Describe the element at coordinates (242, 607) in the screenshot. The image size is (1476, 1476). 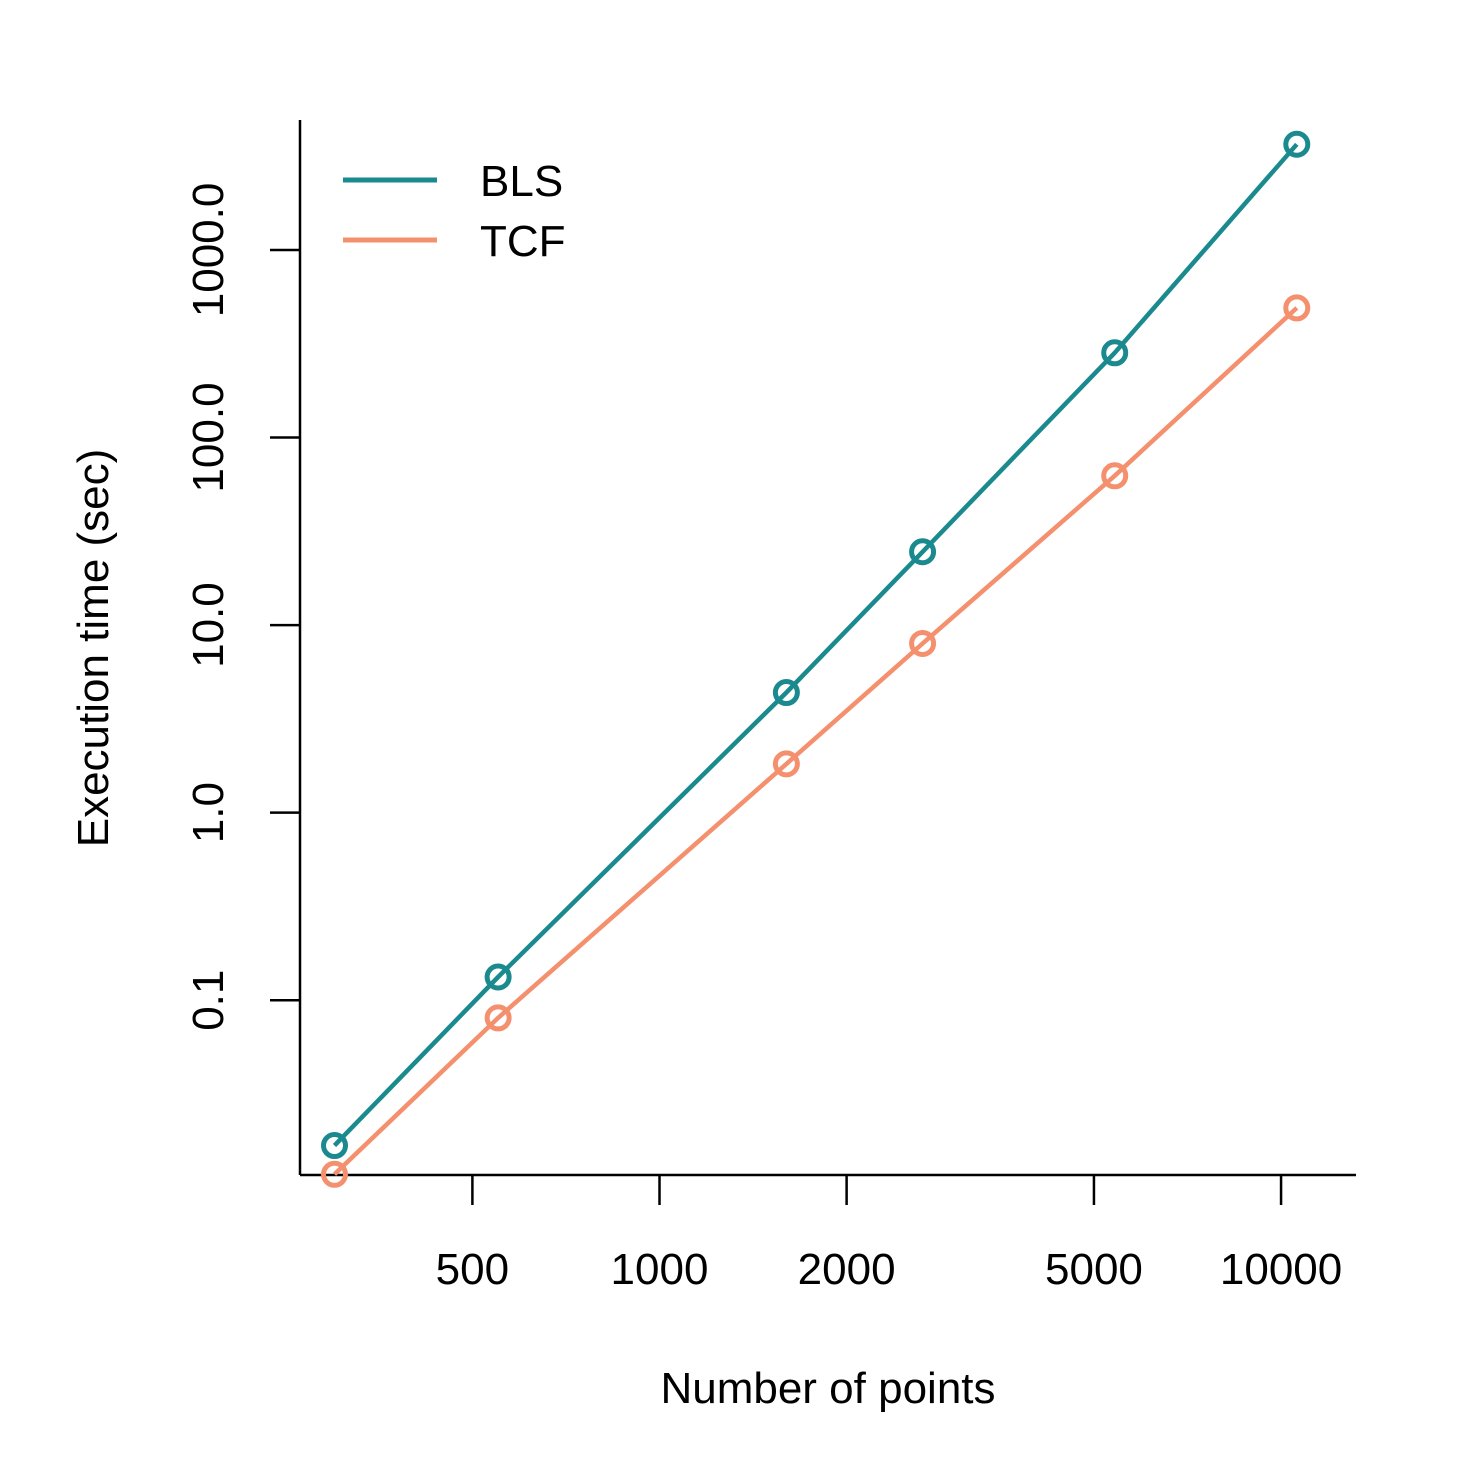
I see `y-ticks: 0.1 1.0 10.0 100.0 1000.0` at that location.